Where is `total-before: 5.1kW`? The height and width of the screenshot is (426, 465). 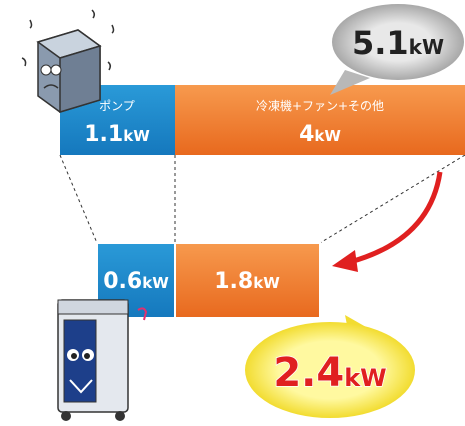 total-before: 5.1kW is located at coordinates (398, 43).